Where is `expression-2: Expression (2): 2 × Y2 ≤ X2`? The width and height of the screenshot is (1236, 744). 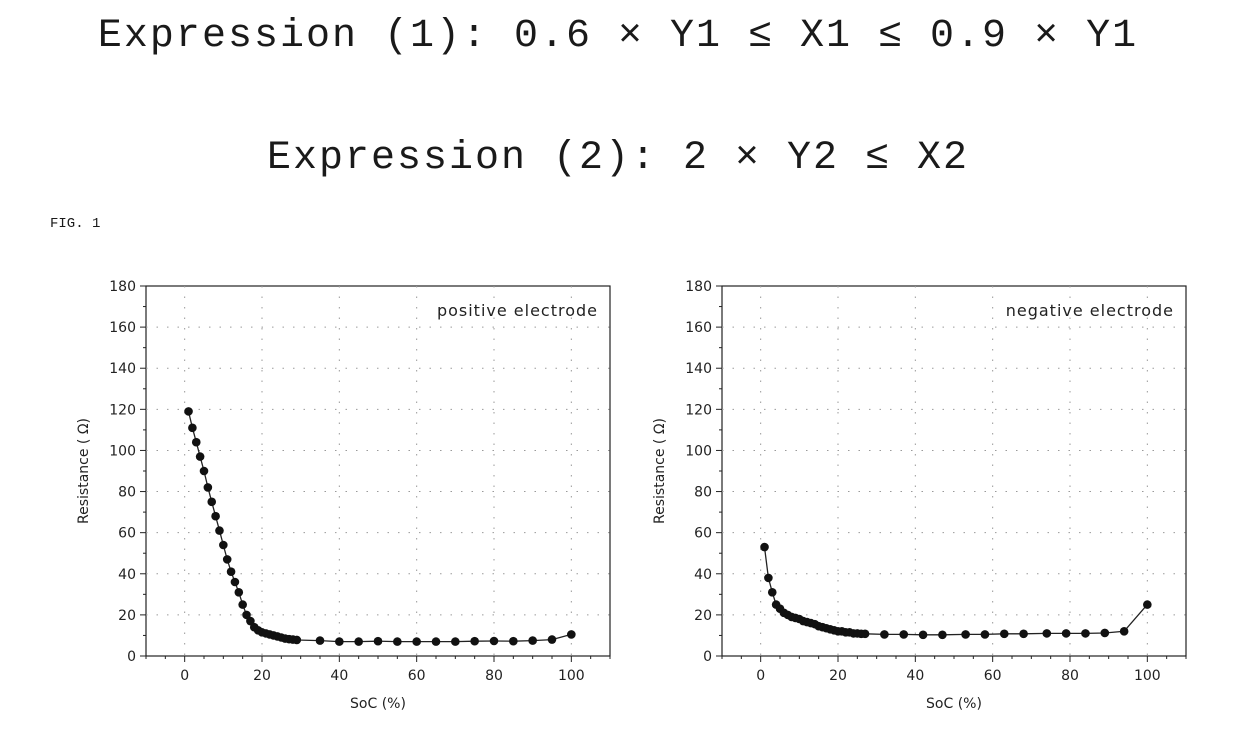 expression-2: Expression (2): 2 × Y2 ≤ X2 is located at coordinates (618, 158).